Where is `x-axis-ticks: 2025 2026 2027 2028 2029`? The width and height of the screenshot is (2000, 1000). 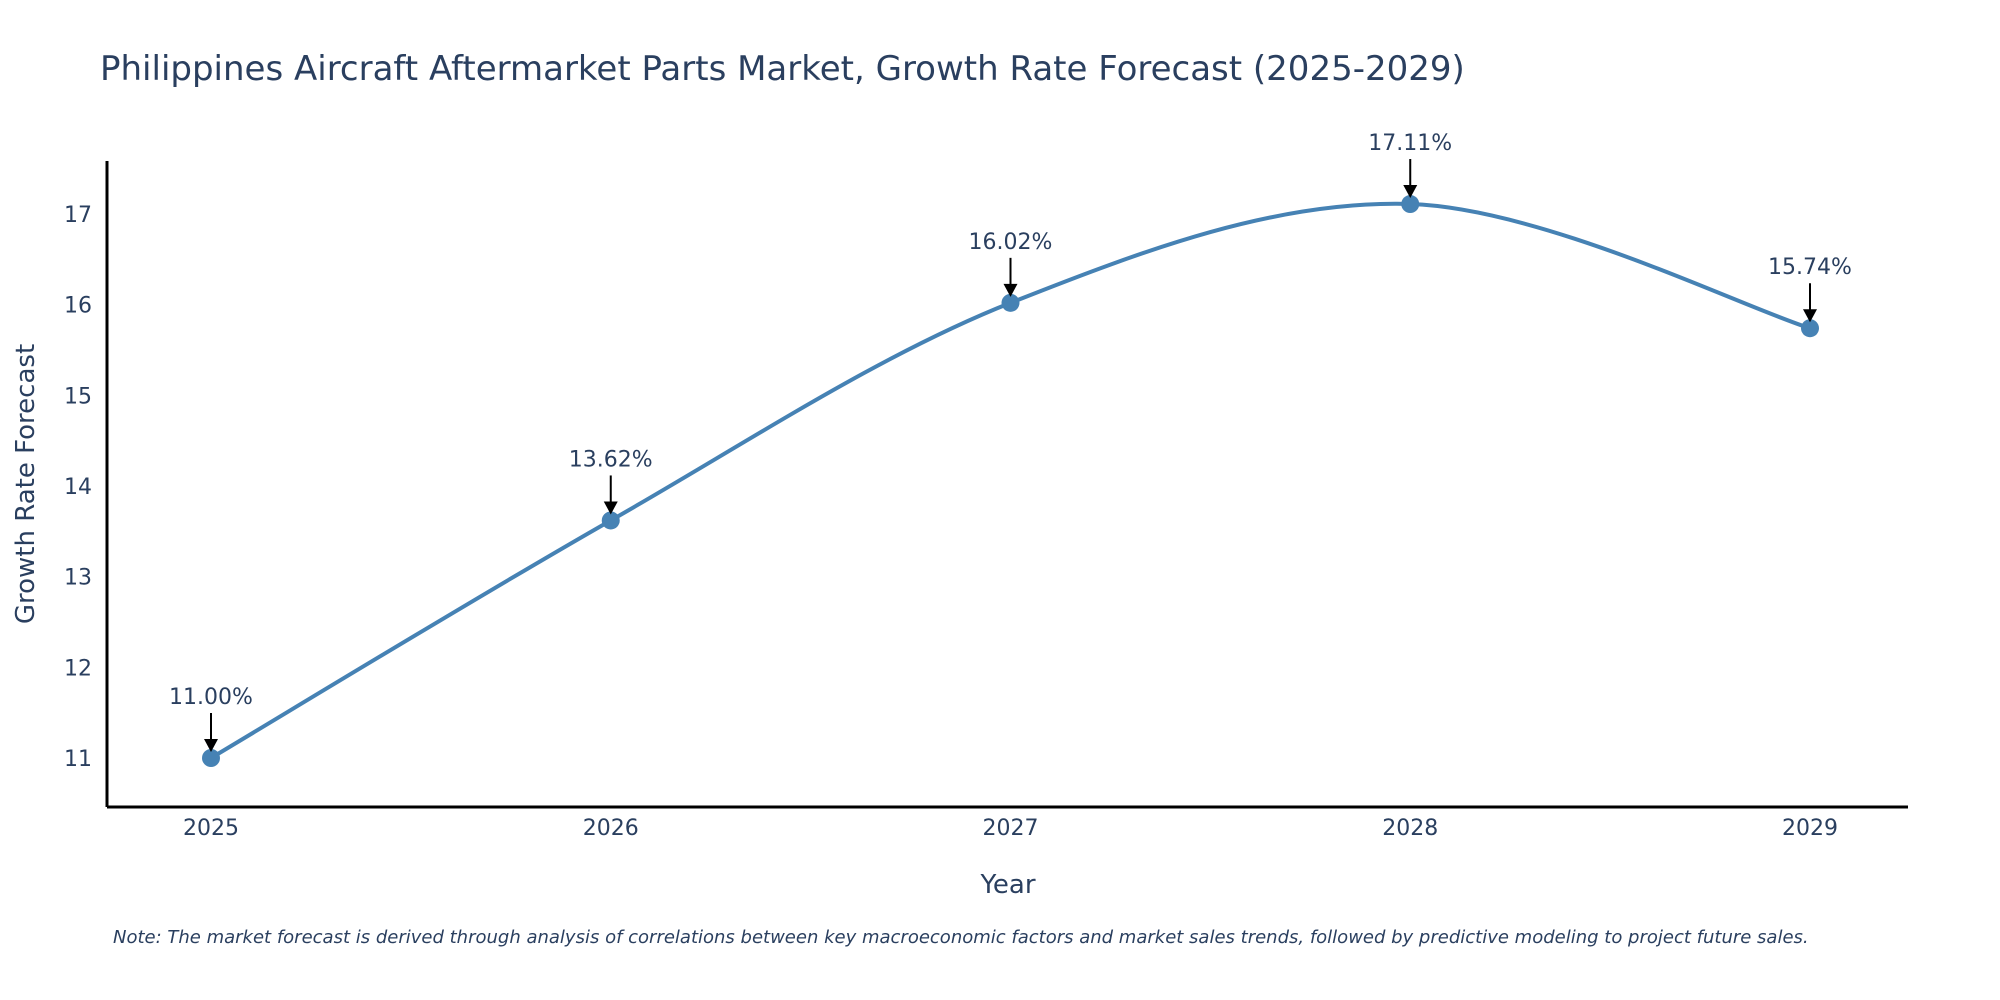
x-axis-ticks: 2025 2026 2027 2028 2029 is located at coordinates (1010, 828).